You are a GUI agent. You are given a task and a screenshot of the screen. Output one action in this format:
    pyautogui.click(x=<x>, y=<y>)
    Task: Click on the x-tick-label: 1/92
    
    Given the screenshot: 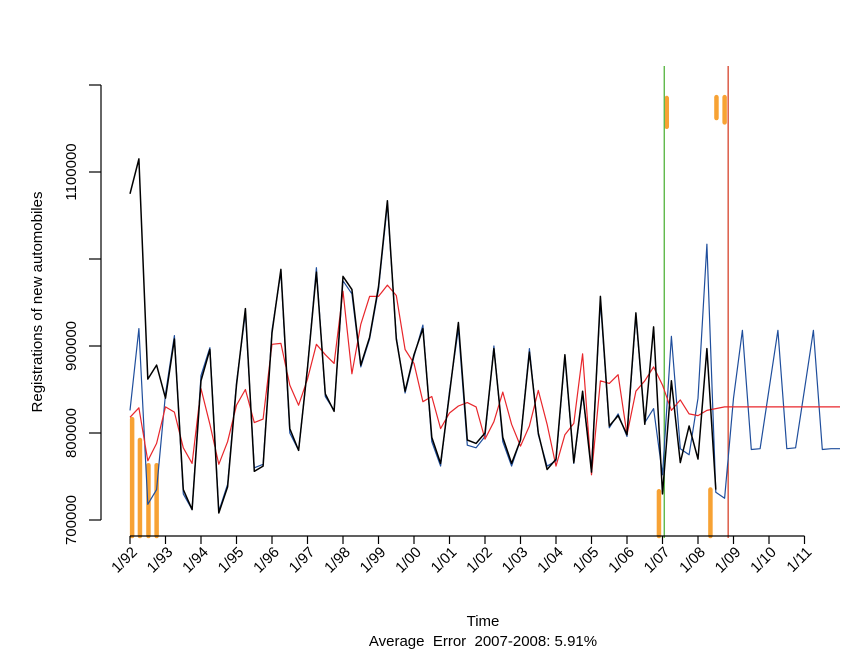 What is the action you would take?
    pyautogui.click(x=124, y=560)
    